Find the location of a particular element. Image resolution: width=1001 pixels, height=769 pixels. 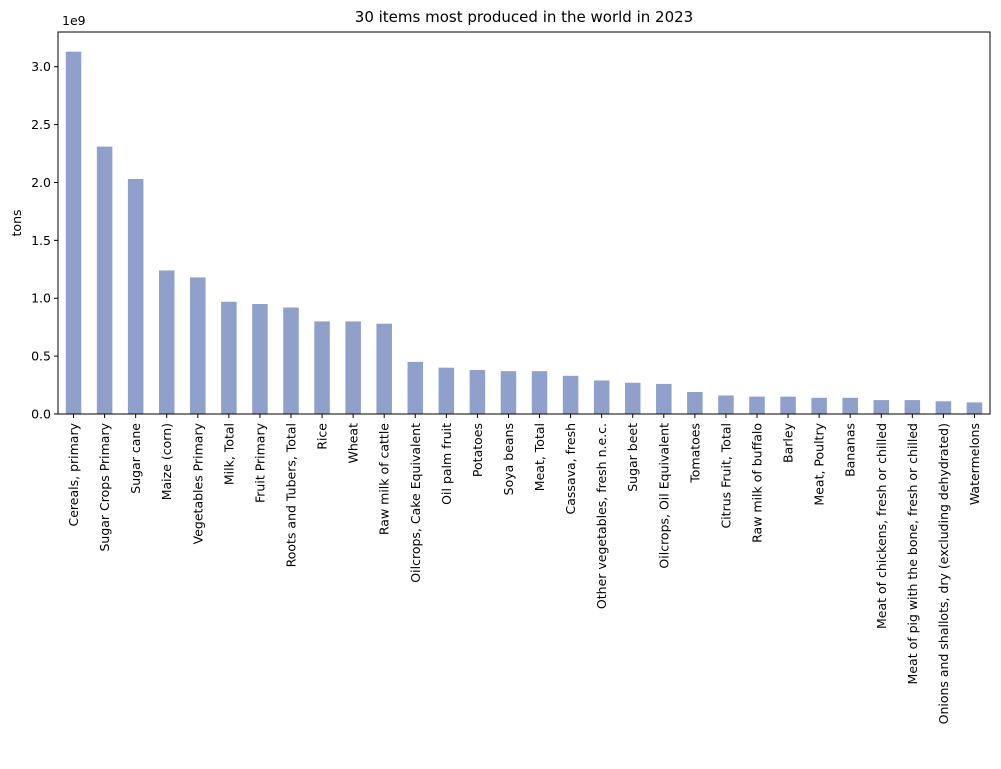

y-tick-label: 3.0 is located at coordinates (41, 66).